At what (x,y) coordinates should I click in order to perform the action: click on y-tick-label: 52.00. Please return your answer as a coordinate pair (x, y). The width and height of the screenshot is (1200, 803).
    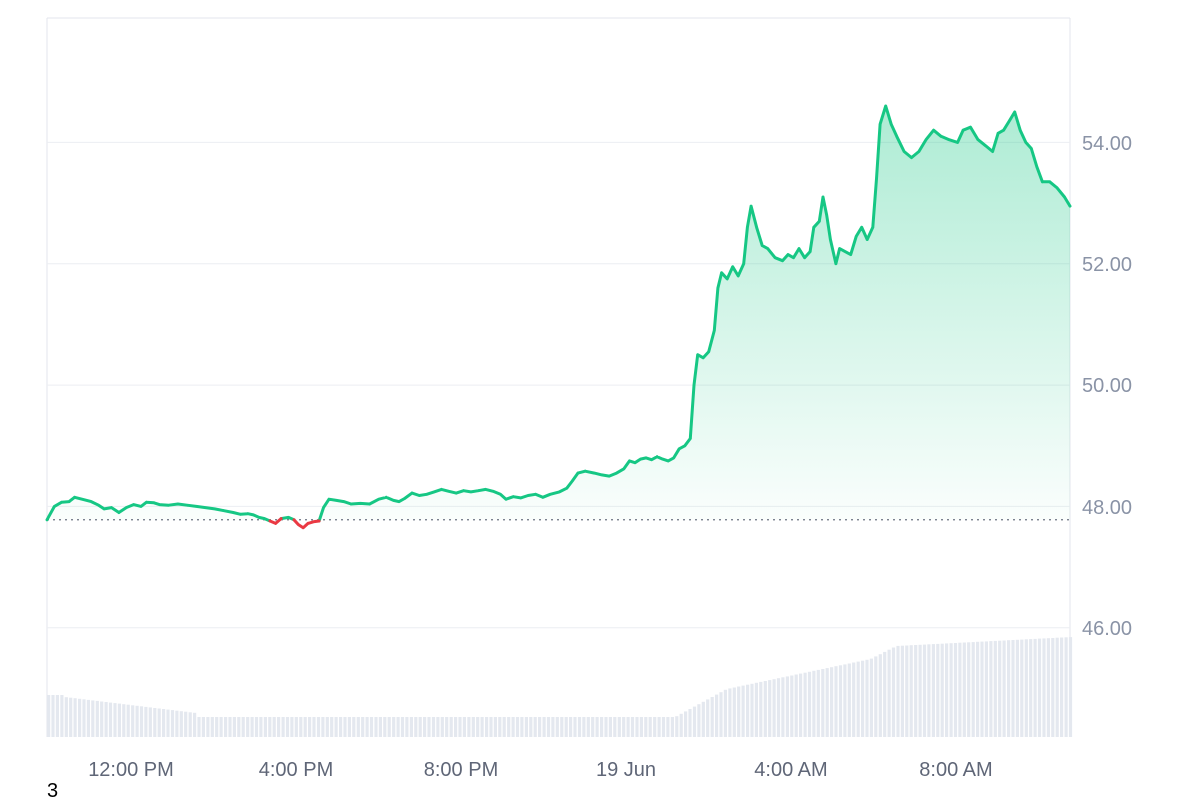
    Looking at the image, I should click on (1107, 265).